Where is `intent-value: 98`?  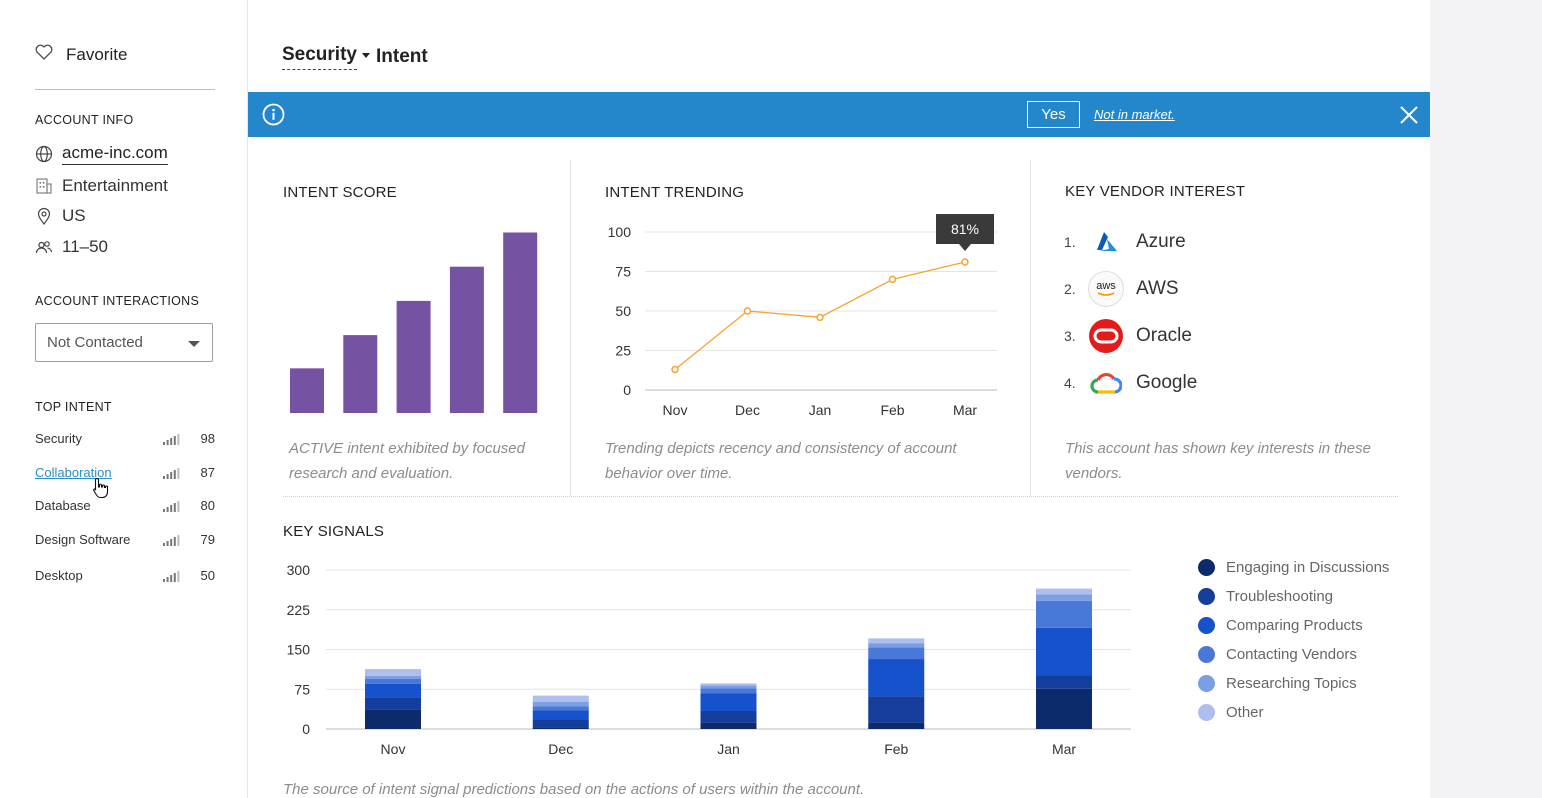 intent-value: 98 is located at coordinates (207, 438).